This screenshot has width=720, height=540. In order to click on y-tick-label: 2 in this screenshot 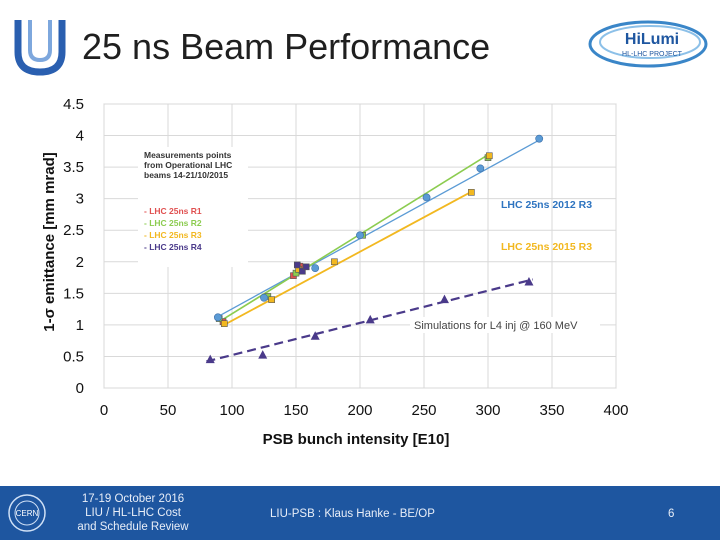, I will do `click(80, 262)`.